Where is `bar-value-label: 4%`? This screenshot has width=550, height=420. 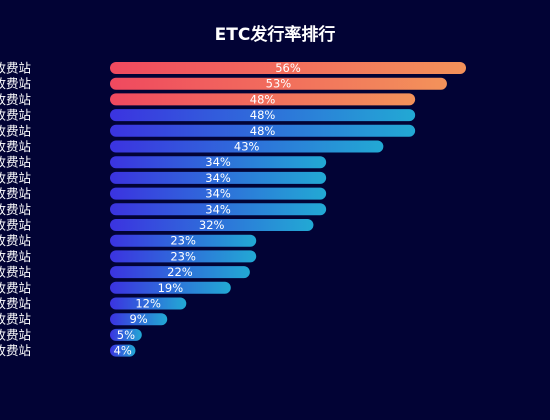
bar-value-label: 4% is located at coordinates (123, 351).